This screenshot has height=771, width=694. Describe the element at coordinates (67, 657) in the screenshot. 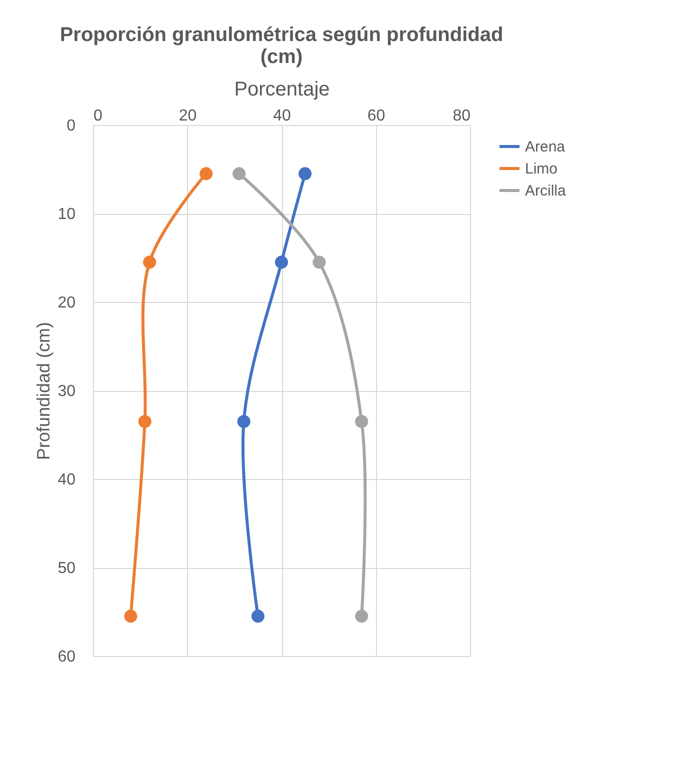

I see `y-tick-label: 60` at that location.